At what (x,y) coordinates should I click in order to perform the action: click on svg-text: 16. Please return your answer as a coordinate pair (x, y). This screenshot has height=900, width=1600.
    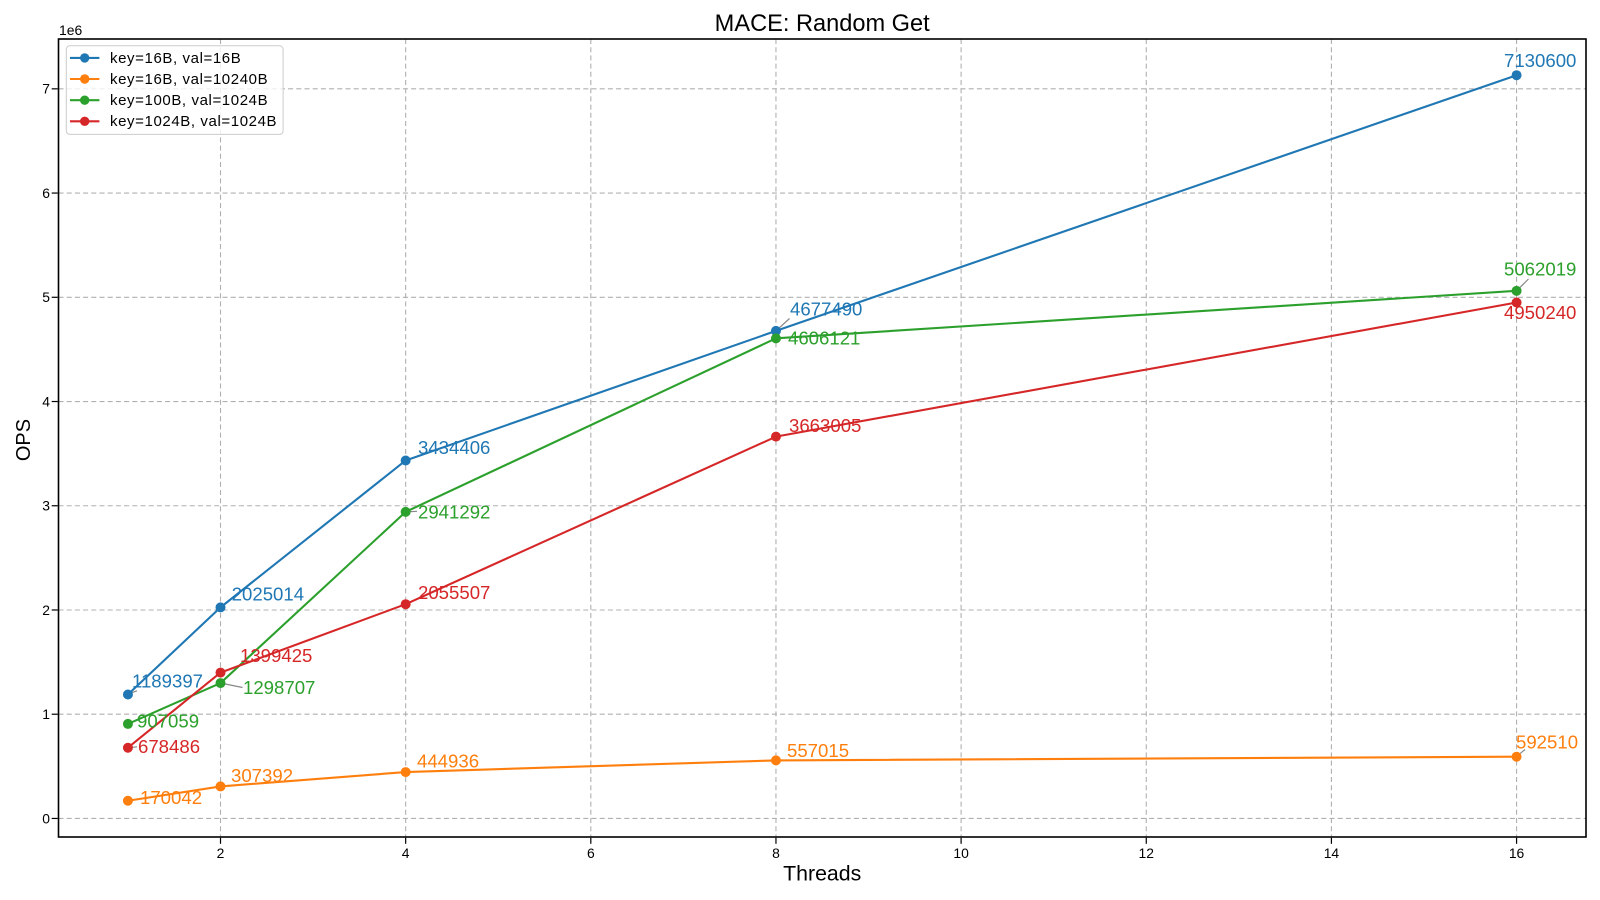
    Looking at the image, I should click on (1517, 853).